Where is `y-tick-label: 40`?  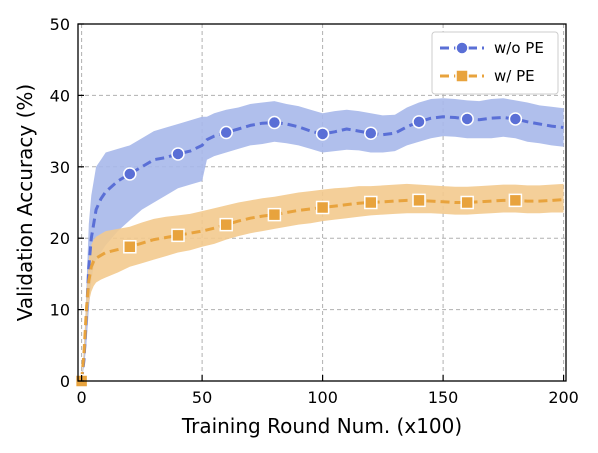
y-tick-label: 40 is located at coordinates (60, 95).